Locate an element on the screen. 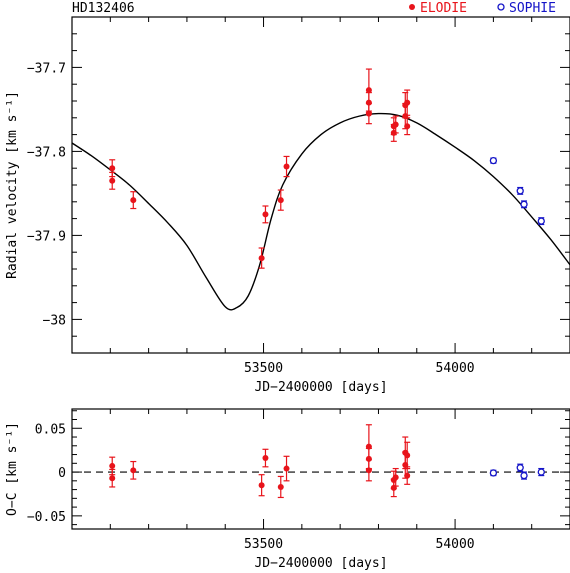 This screenshot has height=573, width=570. oc-x-axis-label: JD−2400000 [days] is located at coordinates (320, 563).